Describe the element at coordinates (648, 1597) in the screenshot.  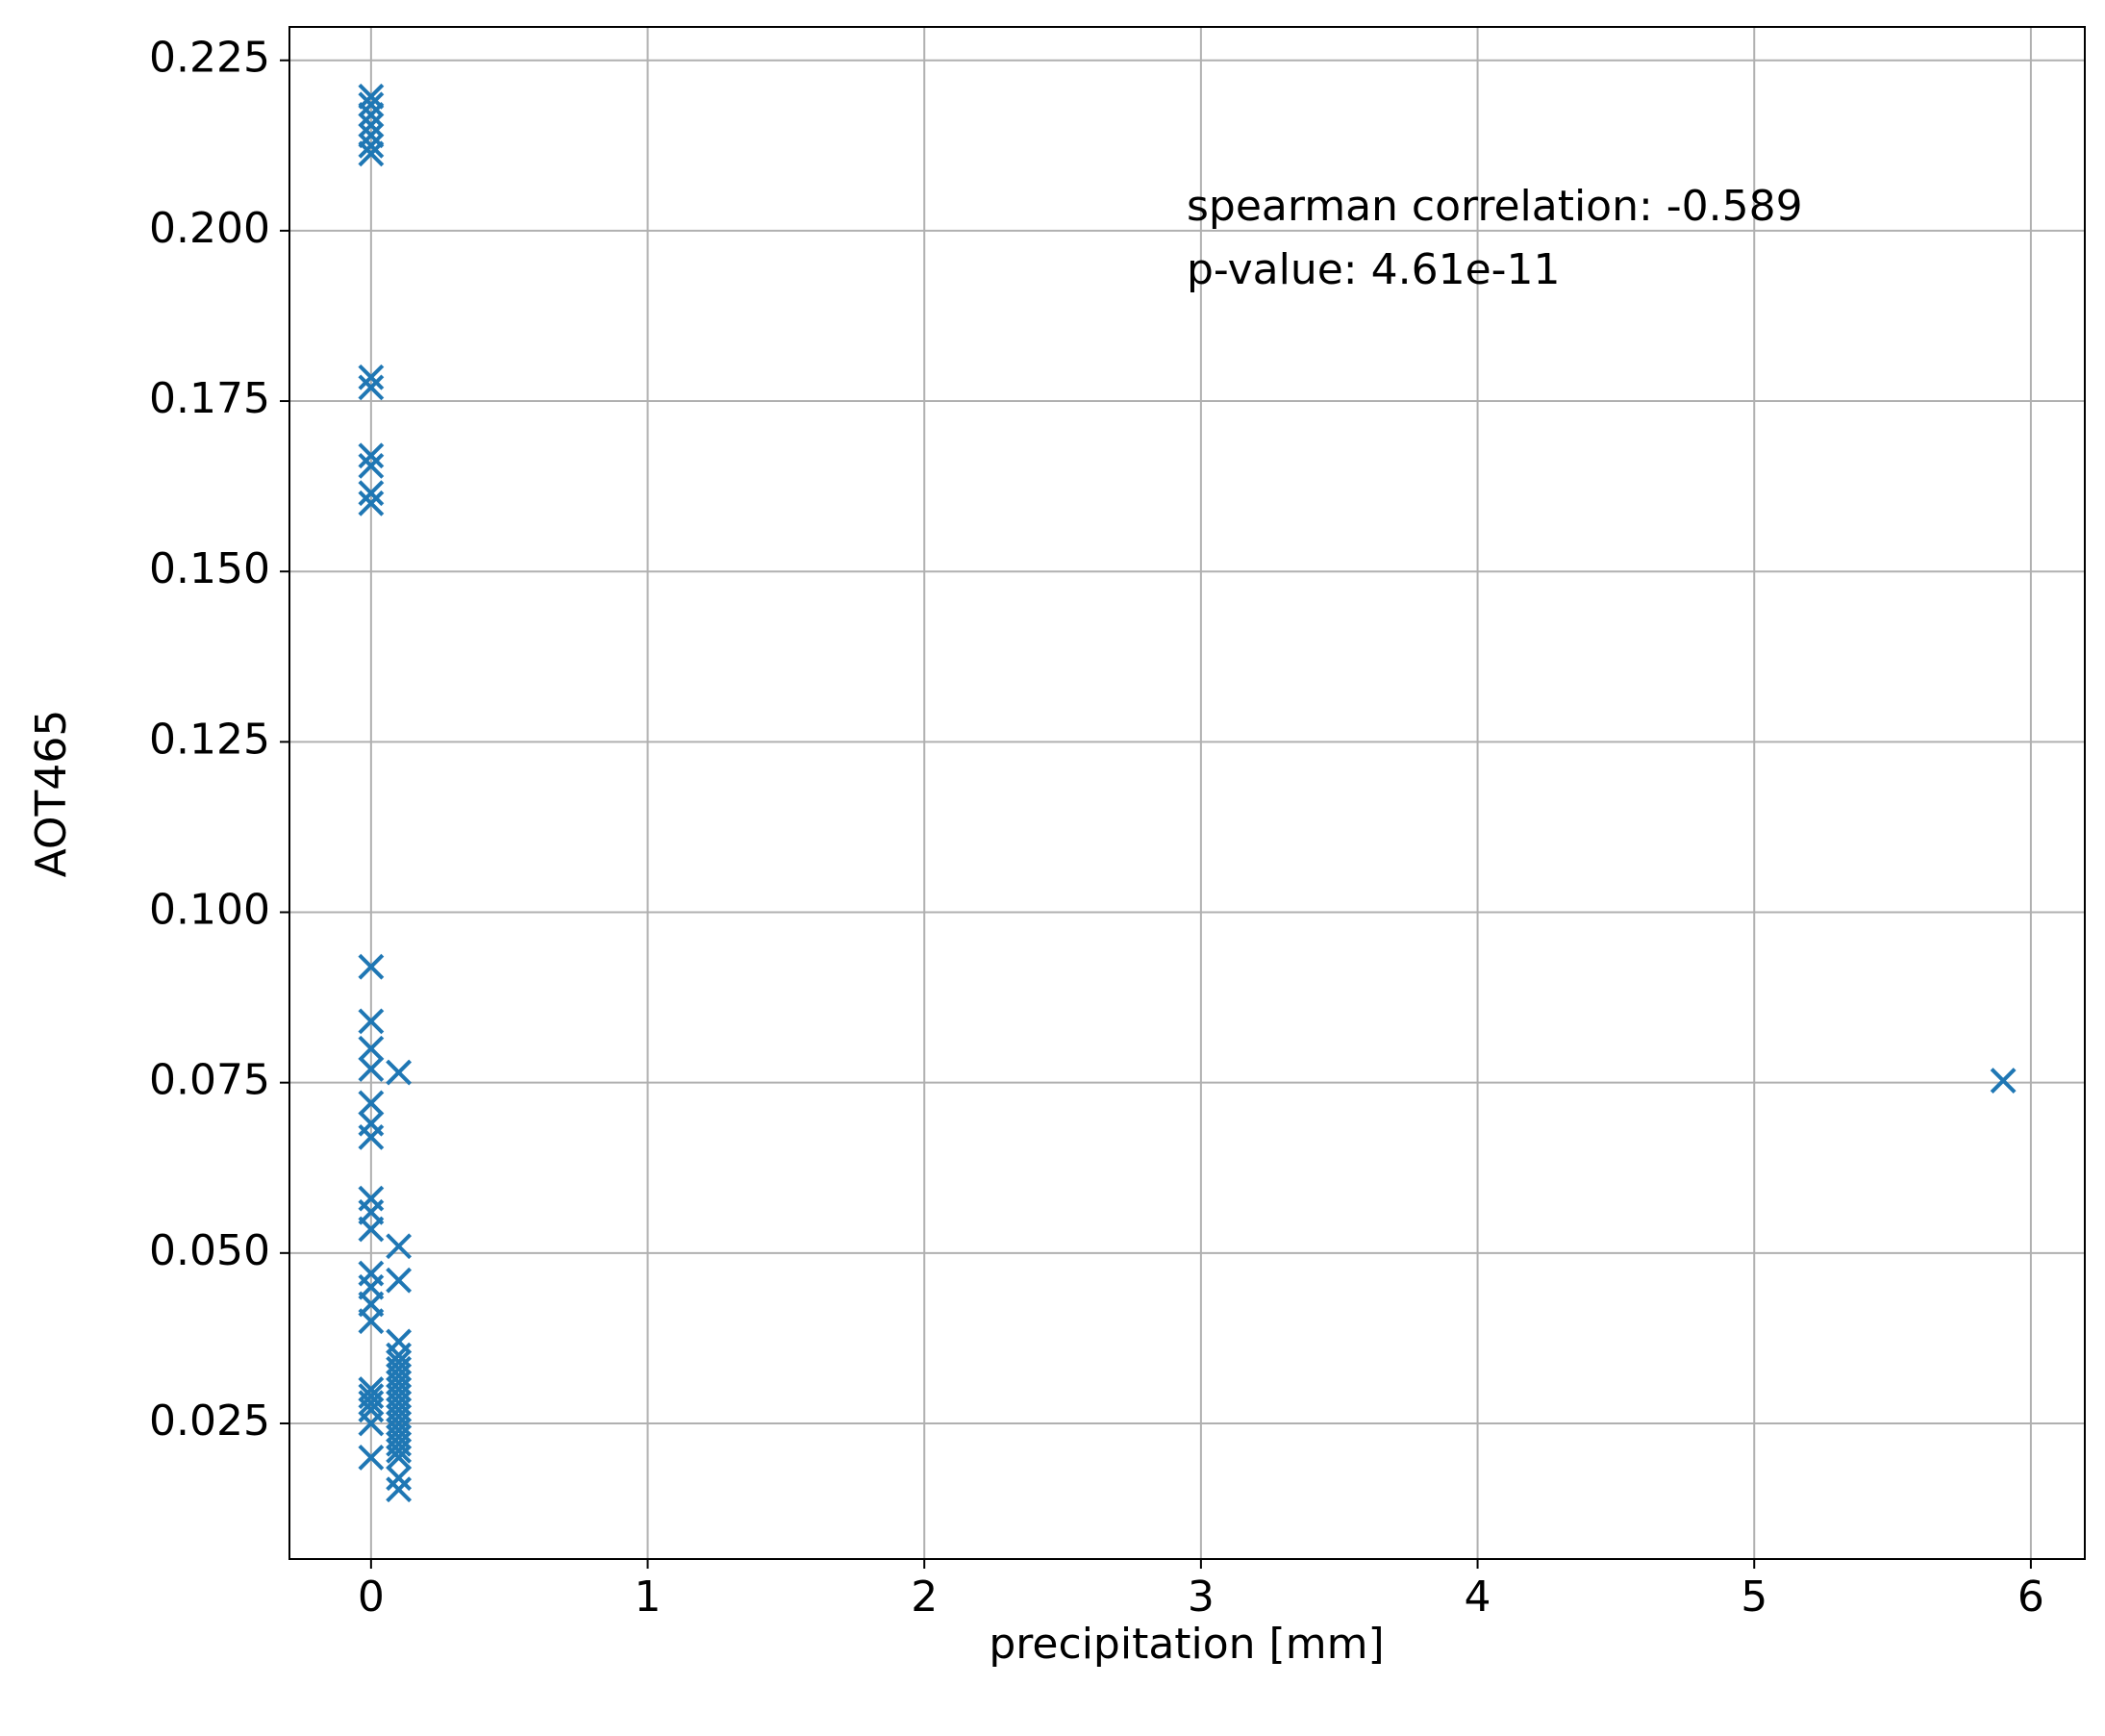
I see `x-tick-label: 1` at that location.